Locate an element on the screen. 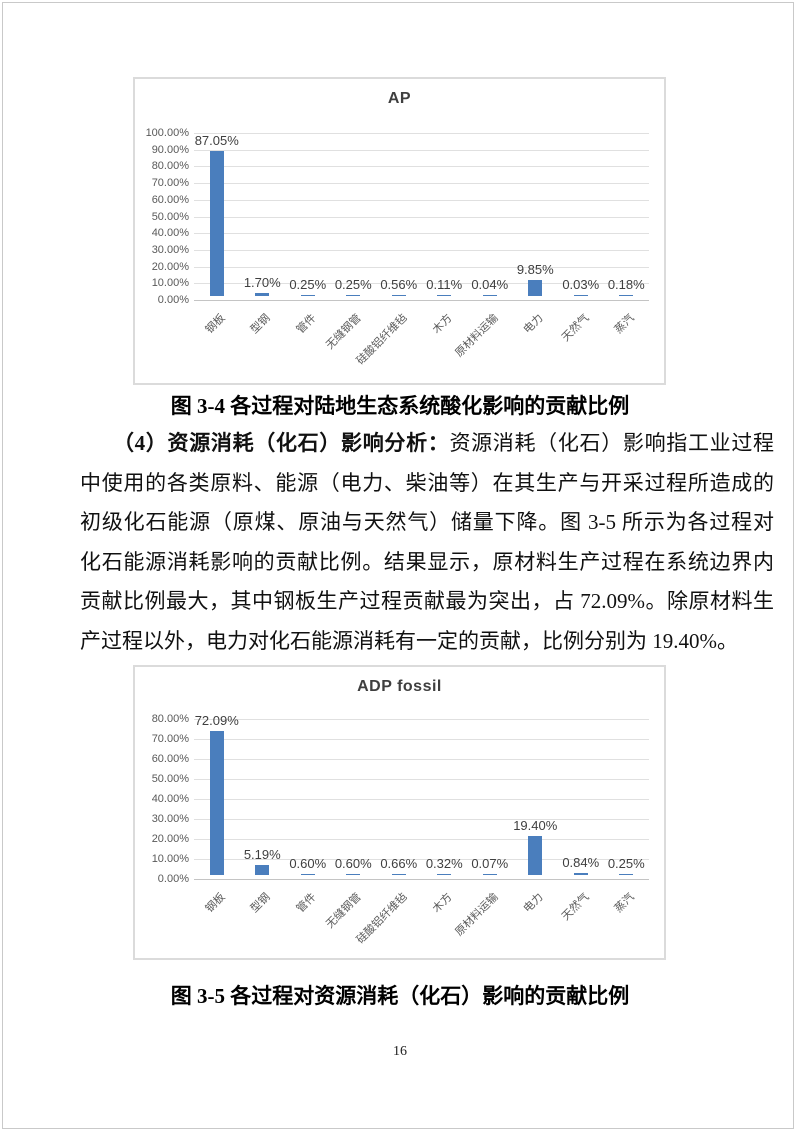  y-axis-tick-label: 10.00% is located at coordinates (170, 859).